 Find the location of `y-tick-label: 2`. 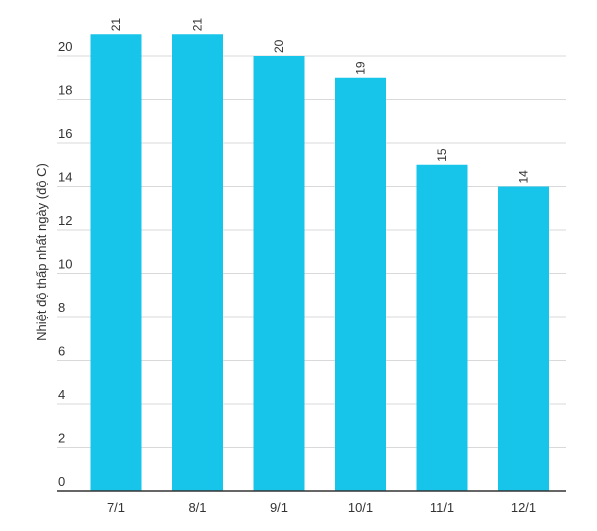

y-tick-label: 2 is located at coordinates (61, 438).